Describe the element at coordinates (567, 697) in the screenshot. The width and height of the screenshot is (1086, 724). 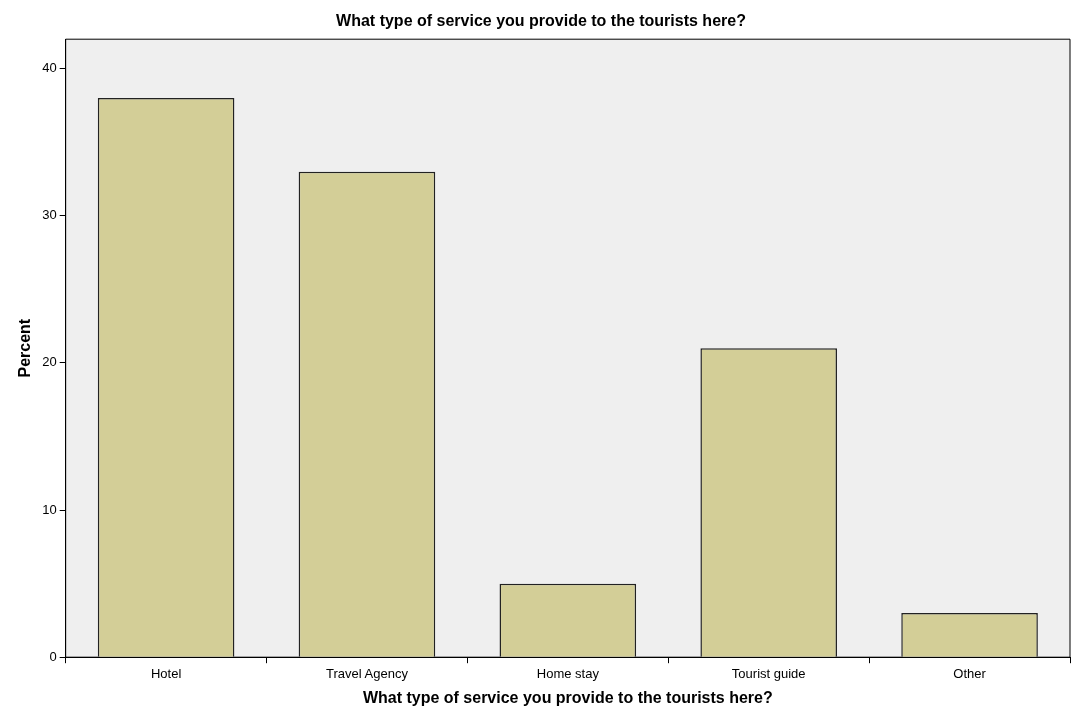
I see `x-axis-title: What type of service you provide to the tourists here?` at that location.